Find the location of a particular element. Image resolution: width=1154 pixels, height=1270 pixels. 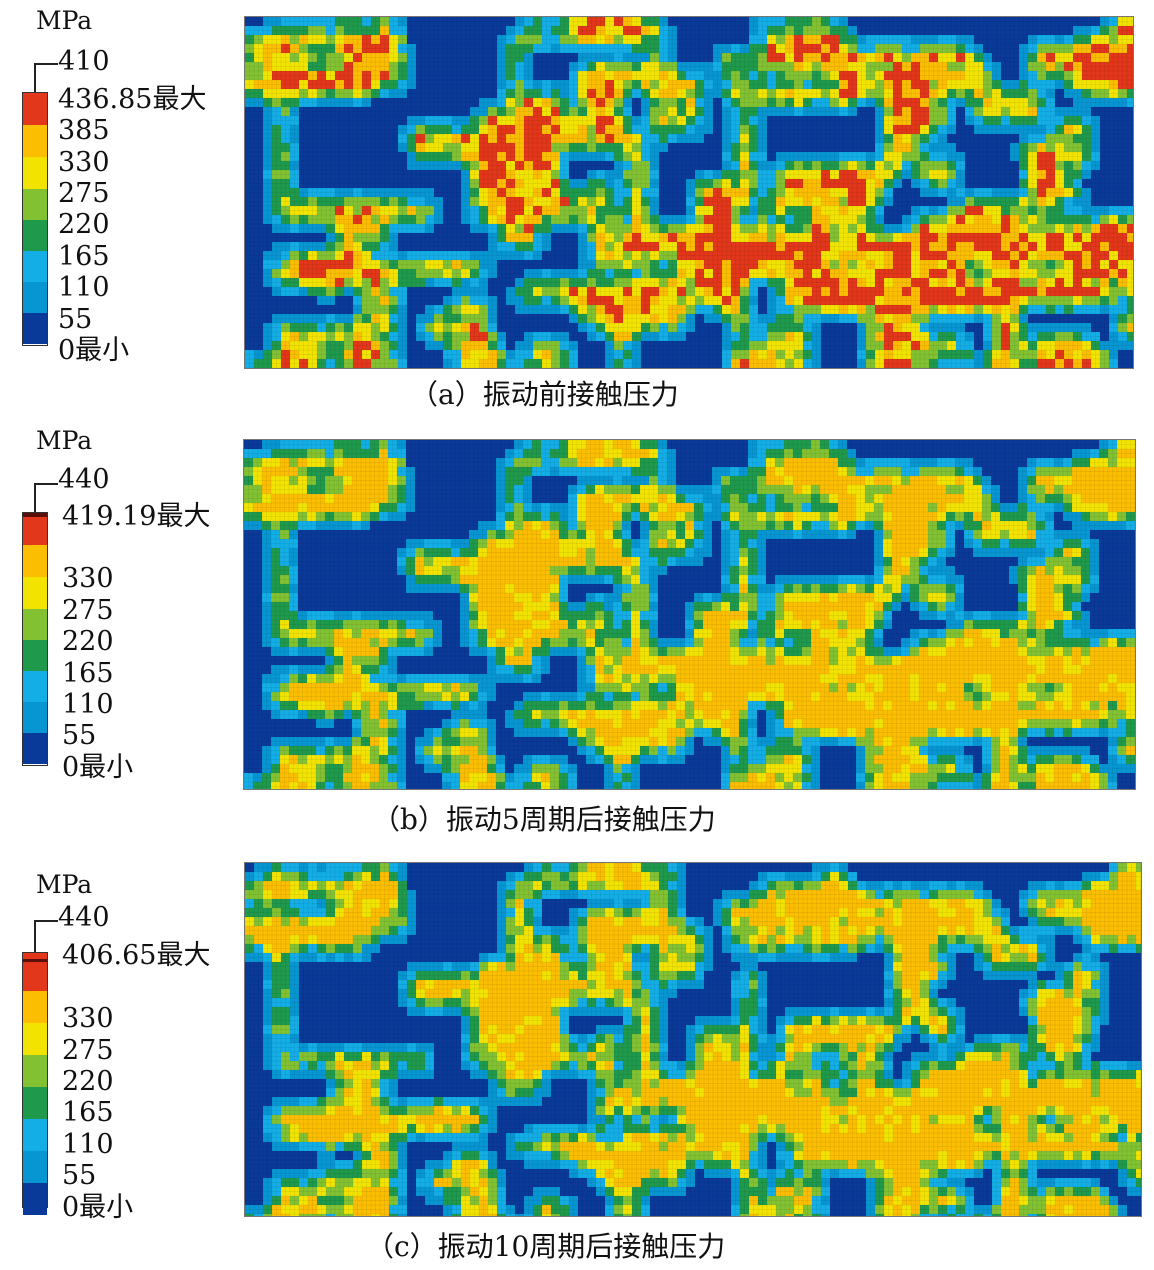

caption: （a）振动前接触压力 is located at coordinates (544, 394).